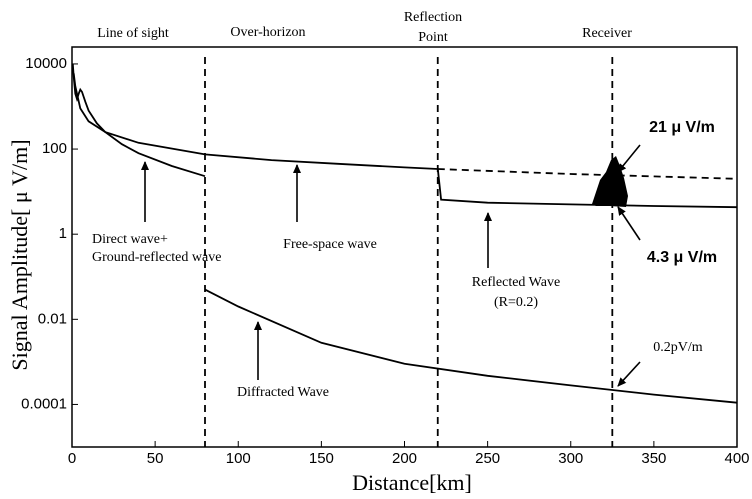 The width and height of the screenshot is (752, 499). Describe the element at coordinates (682, 257) in the screenshot. I see `annotation: 4.3 μ V/m` at that location.